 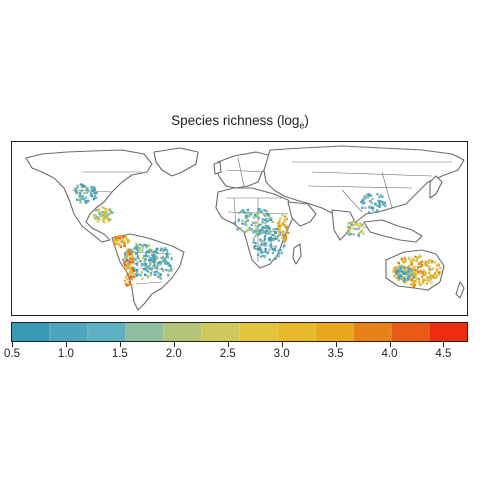 What do you see at coordinates (227, 354) in the screenshot?
I see `legend-tick-label: 2.5` at bounding box center [227, 354].